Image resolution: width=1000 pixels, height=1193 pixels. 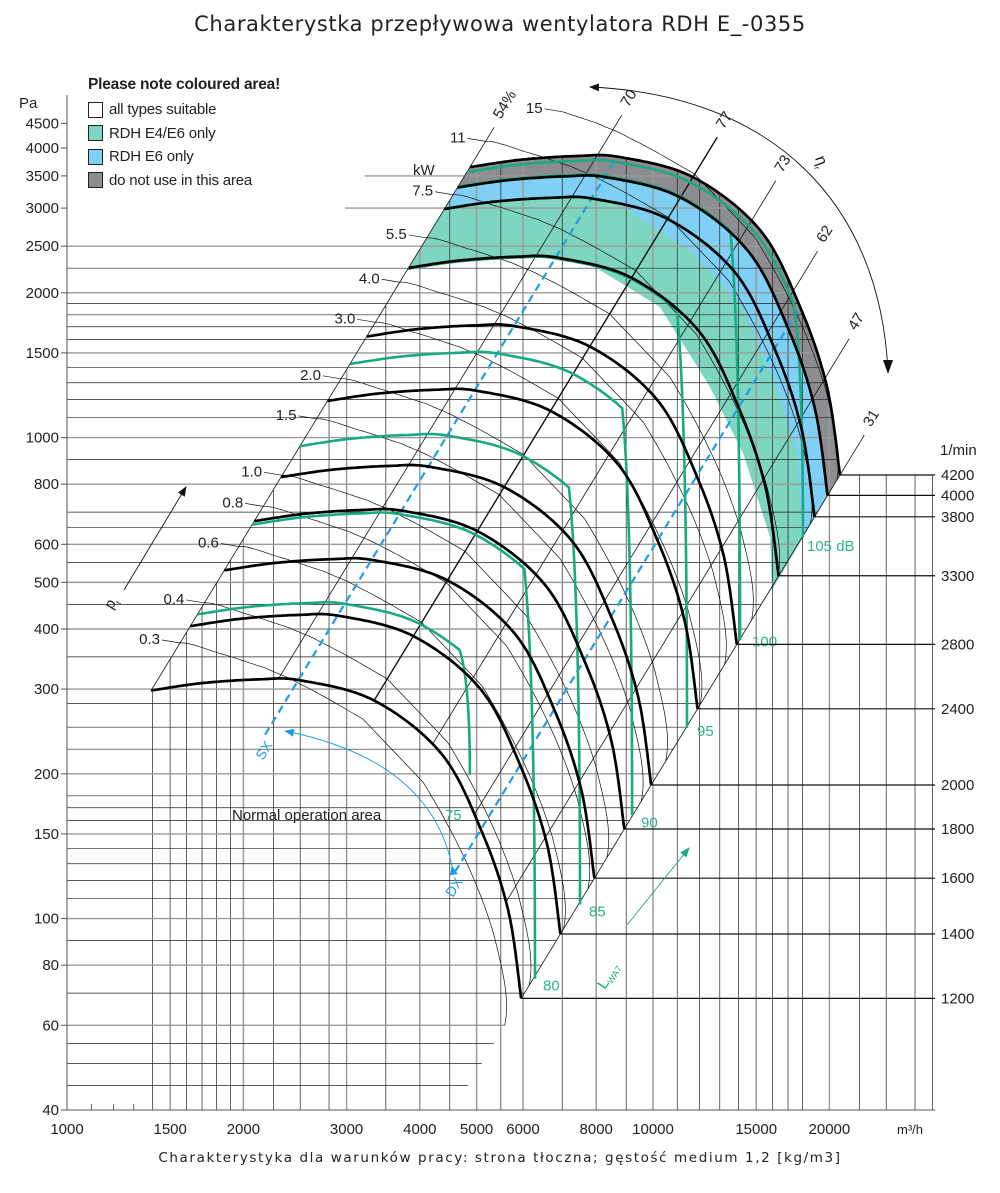 What do you see at coordinates (66, 1129) in the screenshot?
I see `x-tick-label: 1000` at bounding box center [66, 1129].